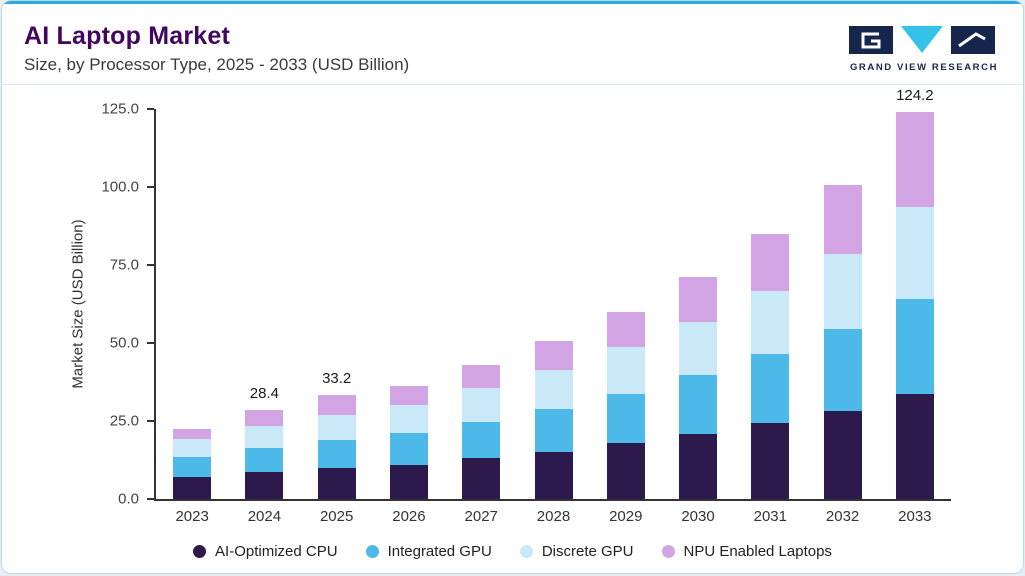  What do you see at coordinates (698, 349) in the screenshot?
I see `bar-2030-segment-discrete-gpu` at bounding box center [698, 349].